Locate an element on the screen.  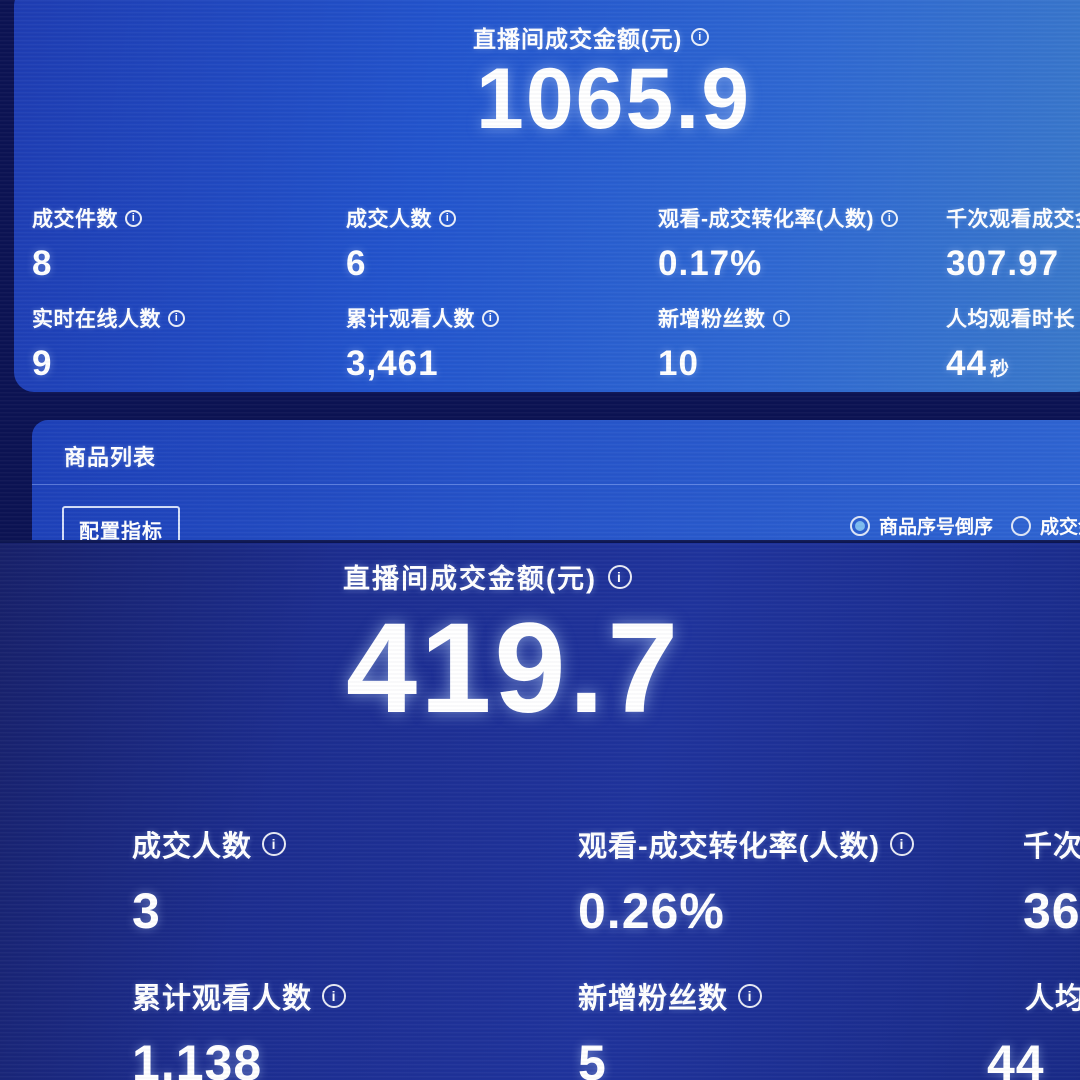
stat-value: 3,461 is located at coordinates (392, 363).